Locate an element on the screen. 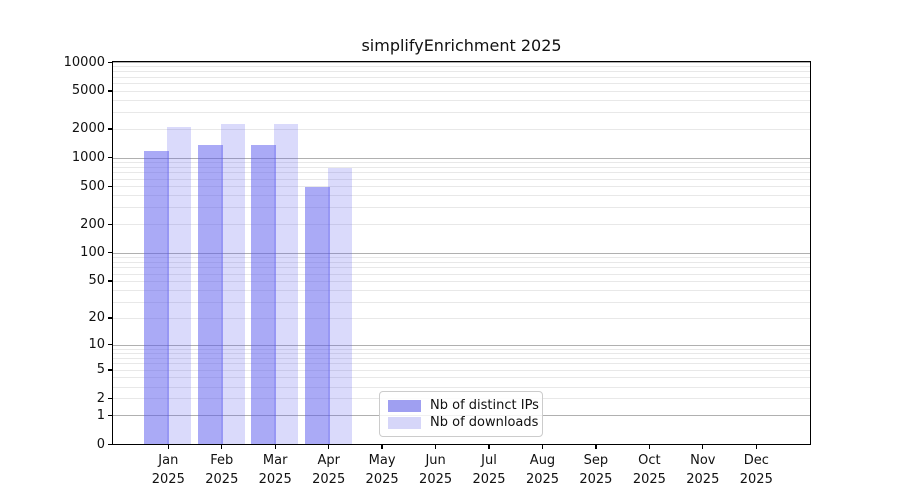 Image resolution: width=900 pixels, height=500 pixels. x-tick-label: Jul 2025 is located at coordinates (489, 470).